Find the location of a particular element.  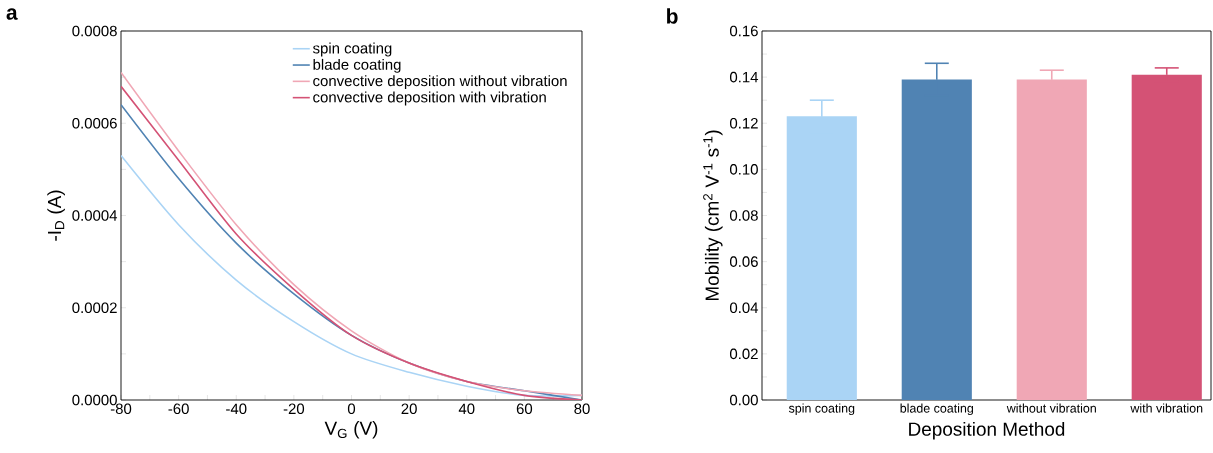

x-tick-label: 80 is located at coordinates (582, 409).